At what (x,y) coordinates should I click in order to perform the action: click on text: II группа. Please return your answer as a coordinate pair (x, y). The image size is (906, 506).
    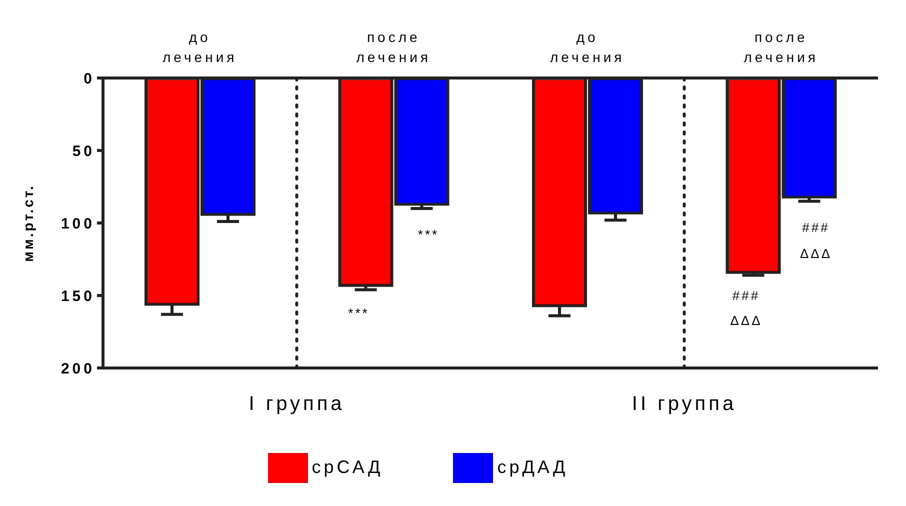
    Looking at the image, I should click on (684, 403).